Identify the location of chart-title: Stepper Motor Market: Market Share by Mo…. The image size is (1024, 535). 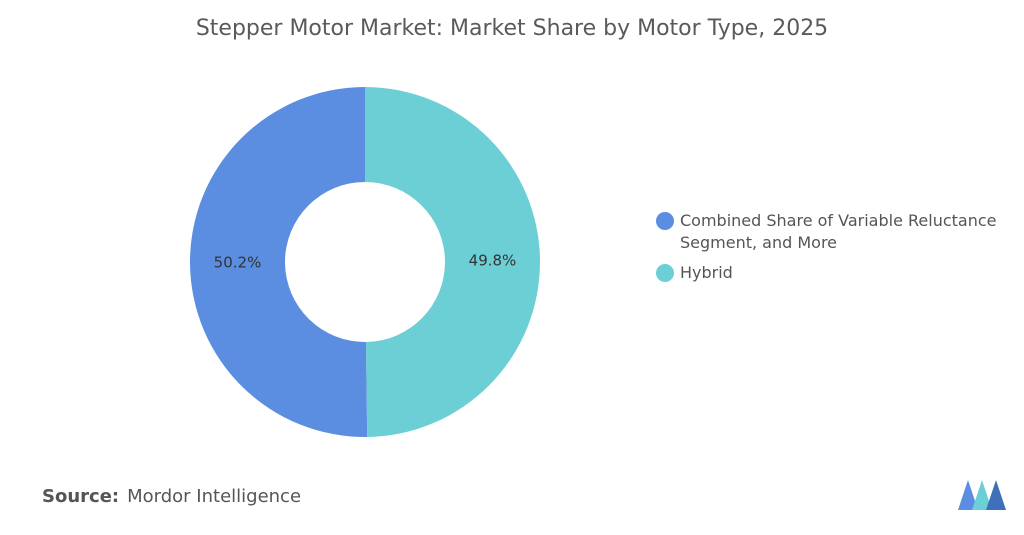
(512, 28).